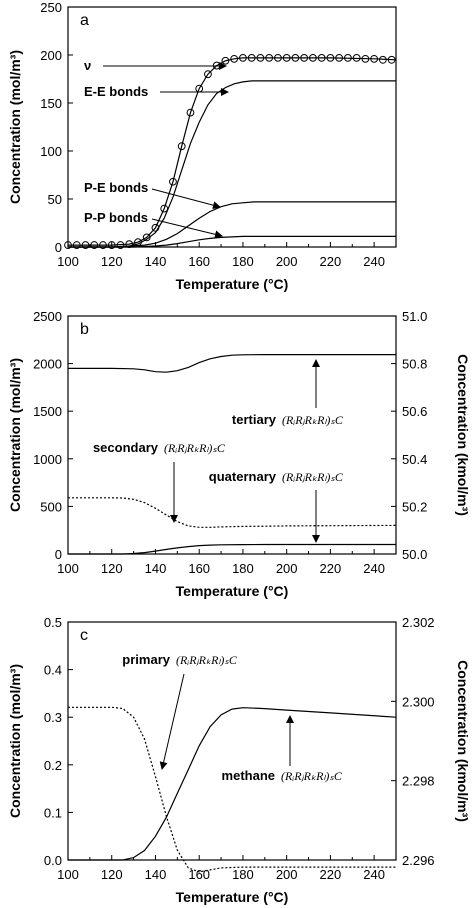 This screenshot has width=474, height=908. Describe the element at coordinates (53, 860) in the screenshot. I see `y-tick-label: 0.0` at that location.